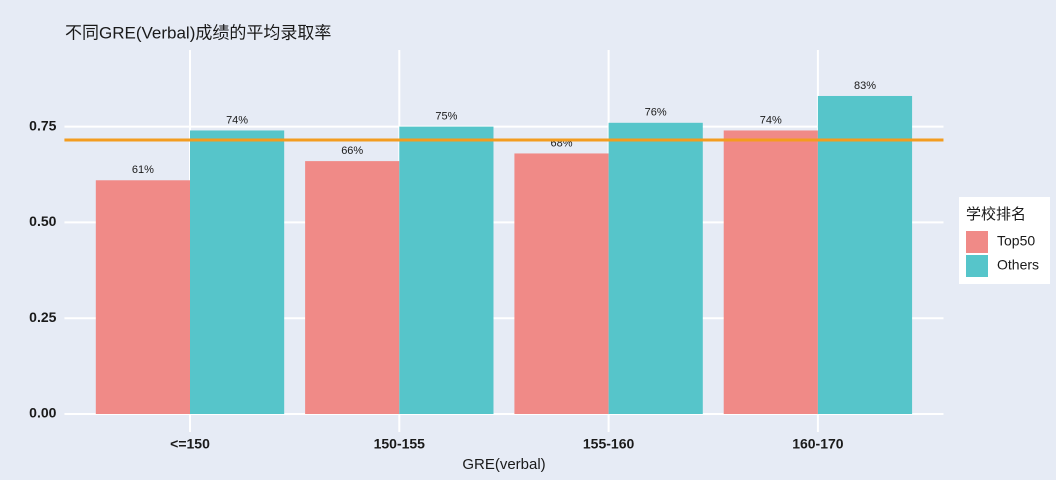 The width and height of the screenshot is (1056, 480). Describe the element at coordinates (42, 317) in the screenshot. I see `y-tick-label: 0.25` at that location.